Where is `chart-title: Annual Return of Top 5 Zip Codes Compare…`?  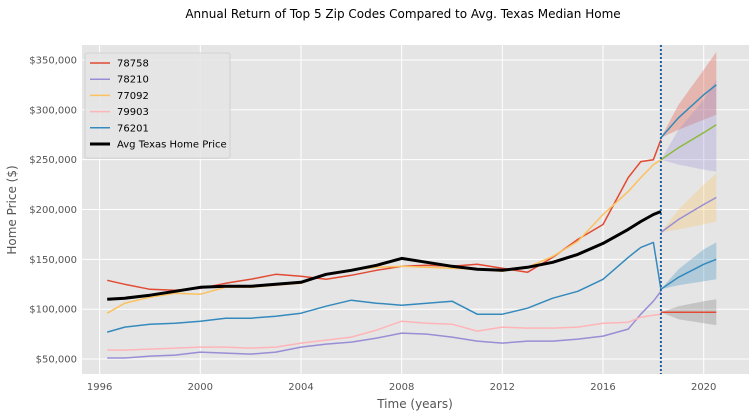 chart-title: Annual Return of Top 5 Zip Codes Compare… is located at coordinates (402, 14).